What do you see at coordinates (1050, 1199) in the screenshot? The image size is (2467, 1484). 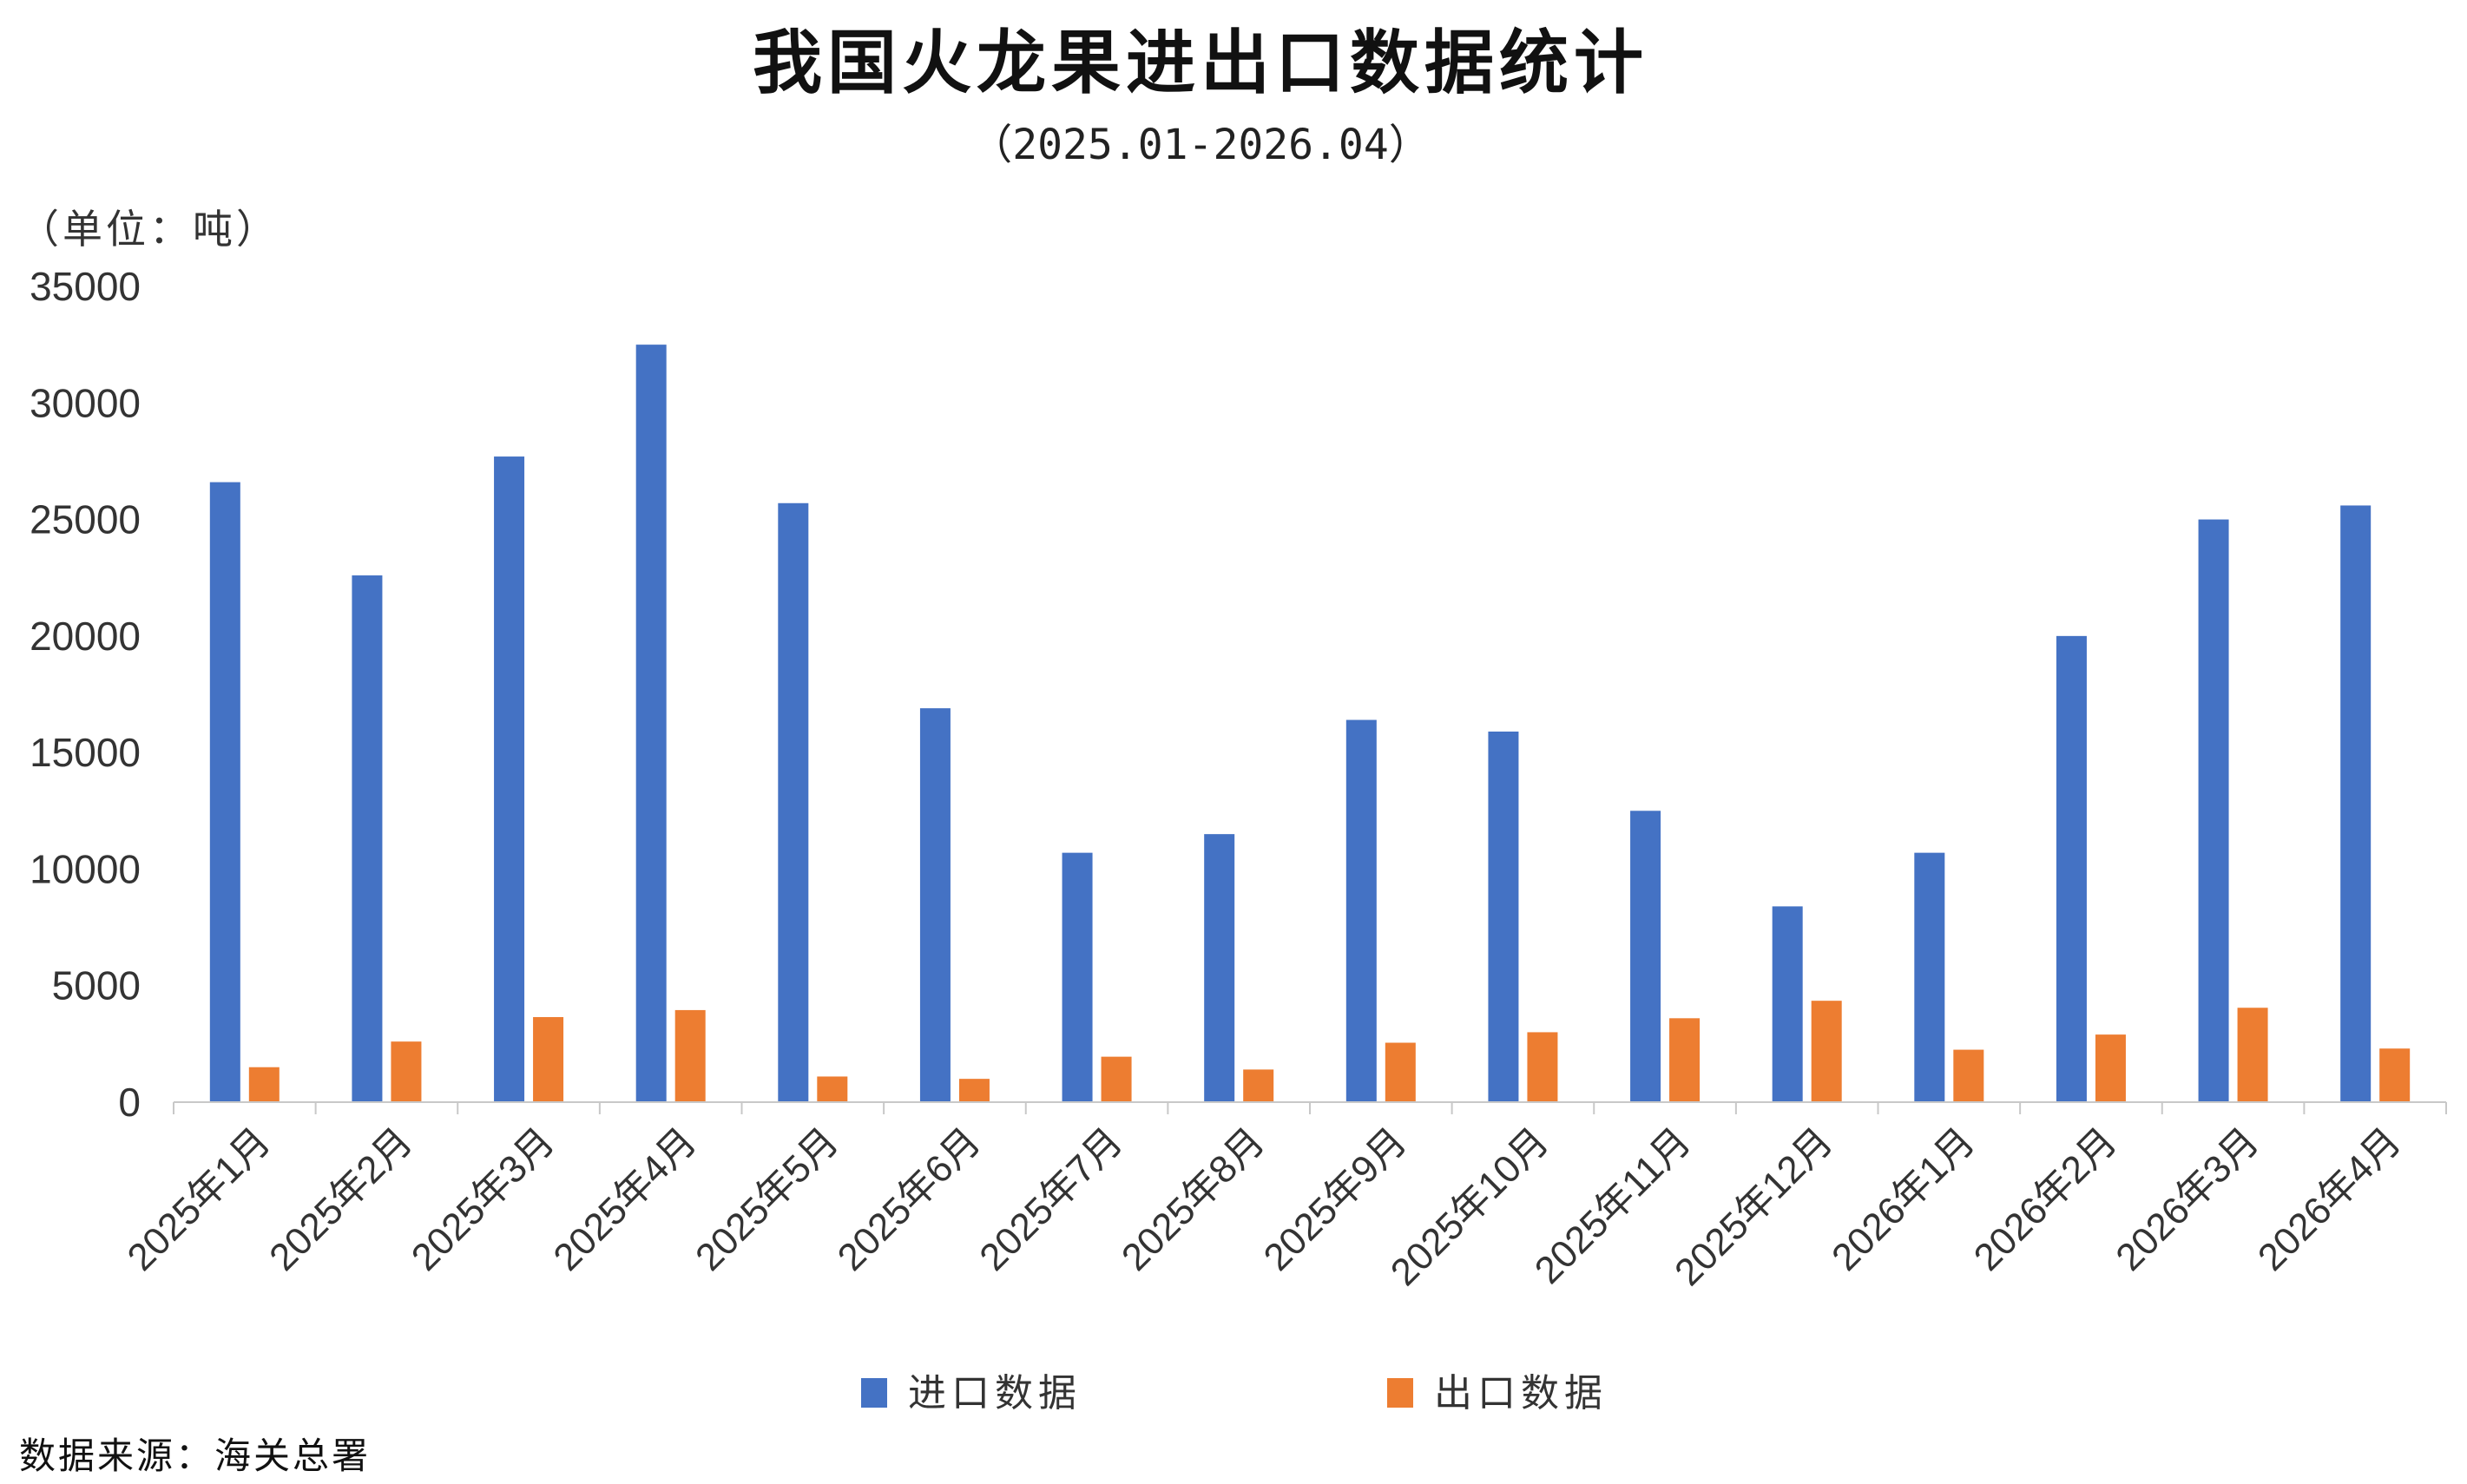 I see `x-tick-label: 2025年7月` at bounding box center [1050, 1199].